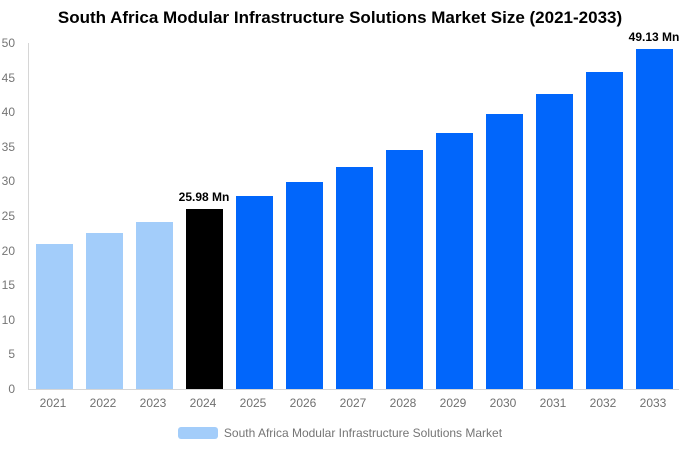 Image resolution: width=680 pixels, height=450 pixels. What do you see at coordinates (204, 197) in the screenshot?
I see `bar-value-label-2024: 25.98 Mn` at bounding box center [204, 197].